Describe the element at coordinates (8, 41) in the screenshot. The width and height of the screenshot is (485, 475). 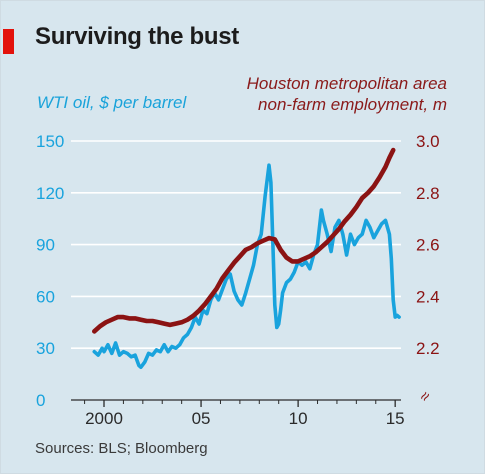
I see `brand-red-tag` at that location.